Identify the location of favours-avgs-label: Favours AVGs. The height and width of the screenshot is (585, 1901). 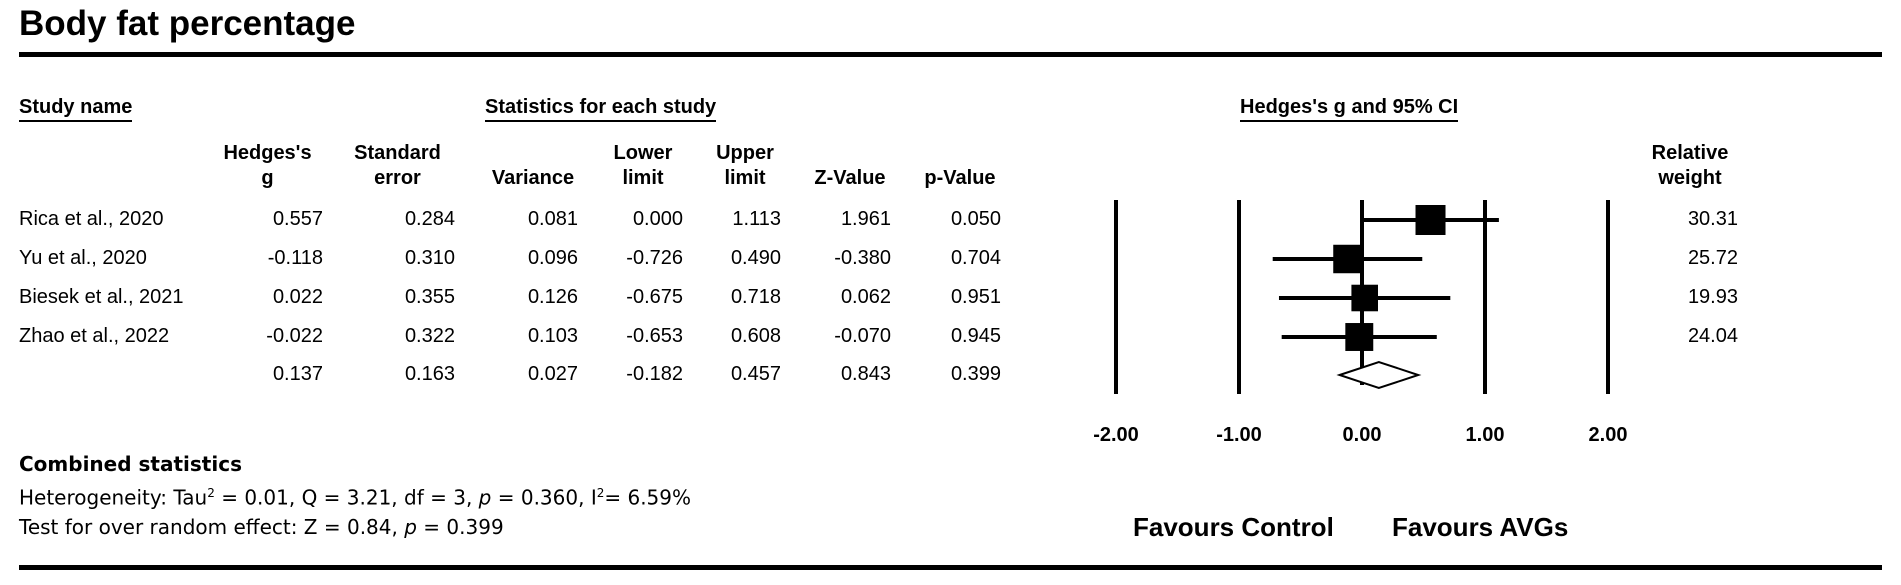
(1480, 527).